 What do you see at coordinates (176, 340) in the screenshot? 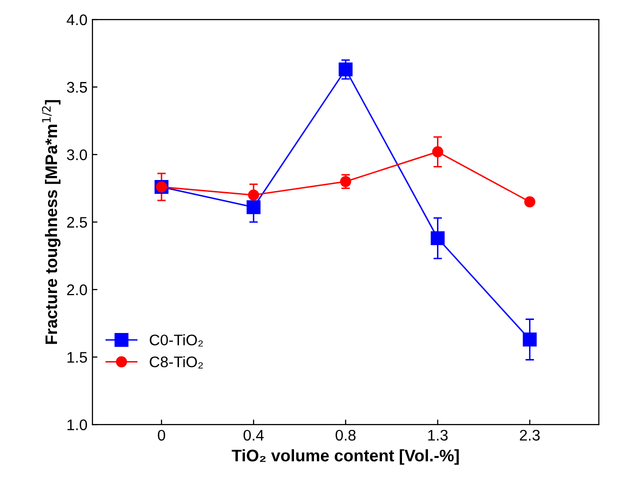
I see `legend-label: C0-TiO₂` at bounding box center [176, 340].